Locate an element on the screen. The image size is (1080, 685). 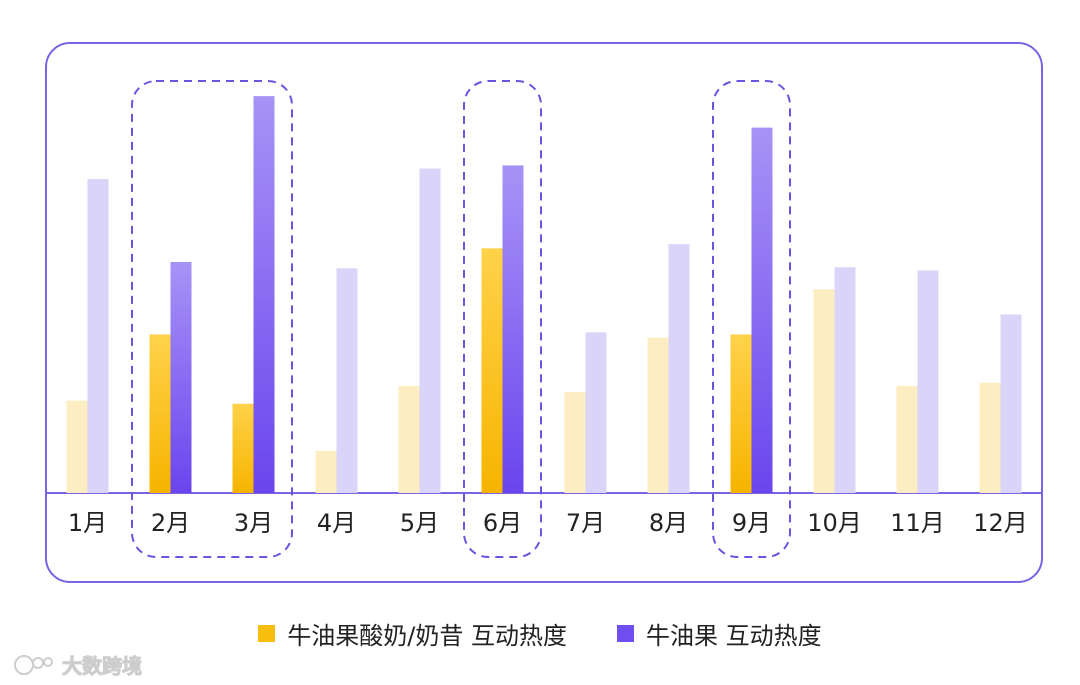
x-tick-label: 9月 is located at coordinates (751, 523).